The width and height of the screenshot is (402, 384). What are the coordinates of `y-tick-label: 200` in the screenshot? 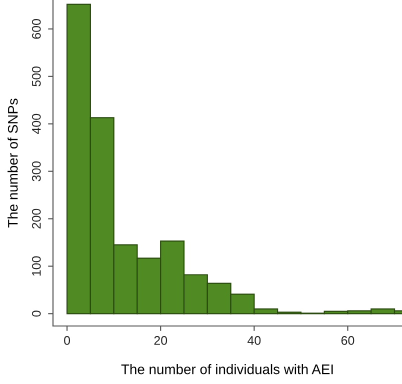 It's located at (36, 218).